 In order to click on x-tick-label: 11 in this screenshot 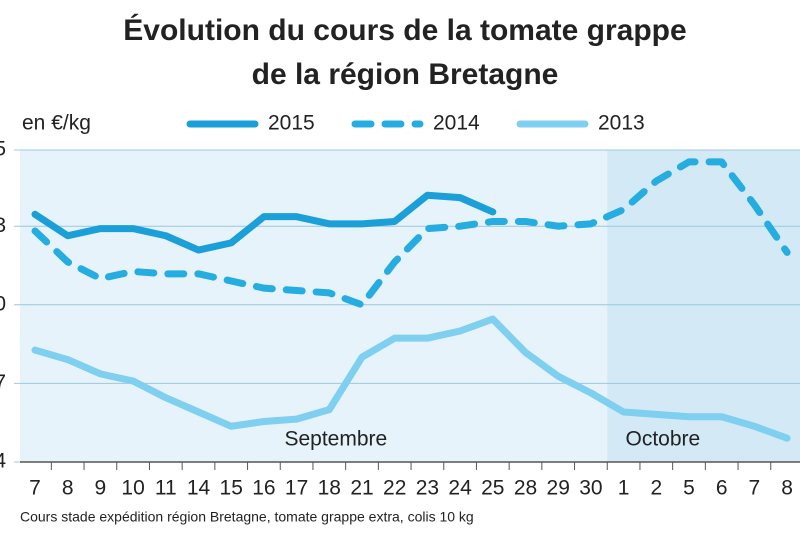, I will do `click(166, 488)`.